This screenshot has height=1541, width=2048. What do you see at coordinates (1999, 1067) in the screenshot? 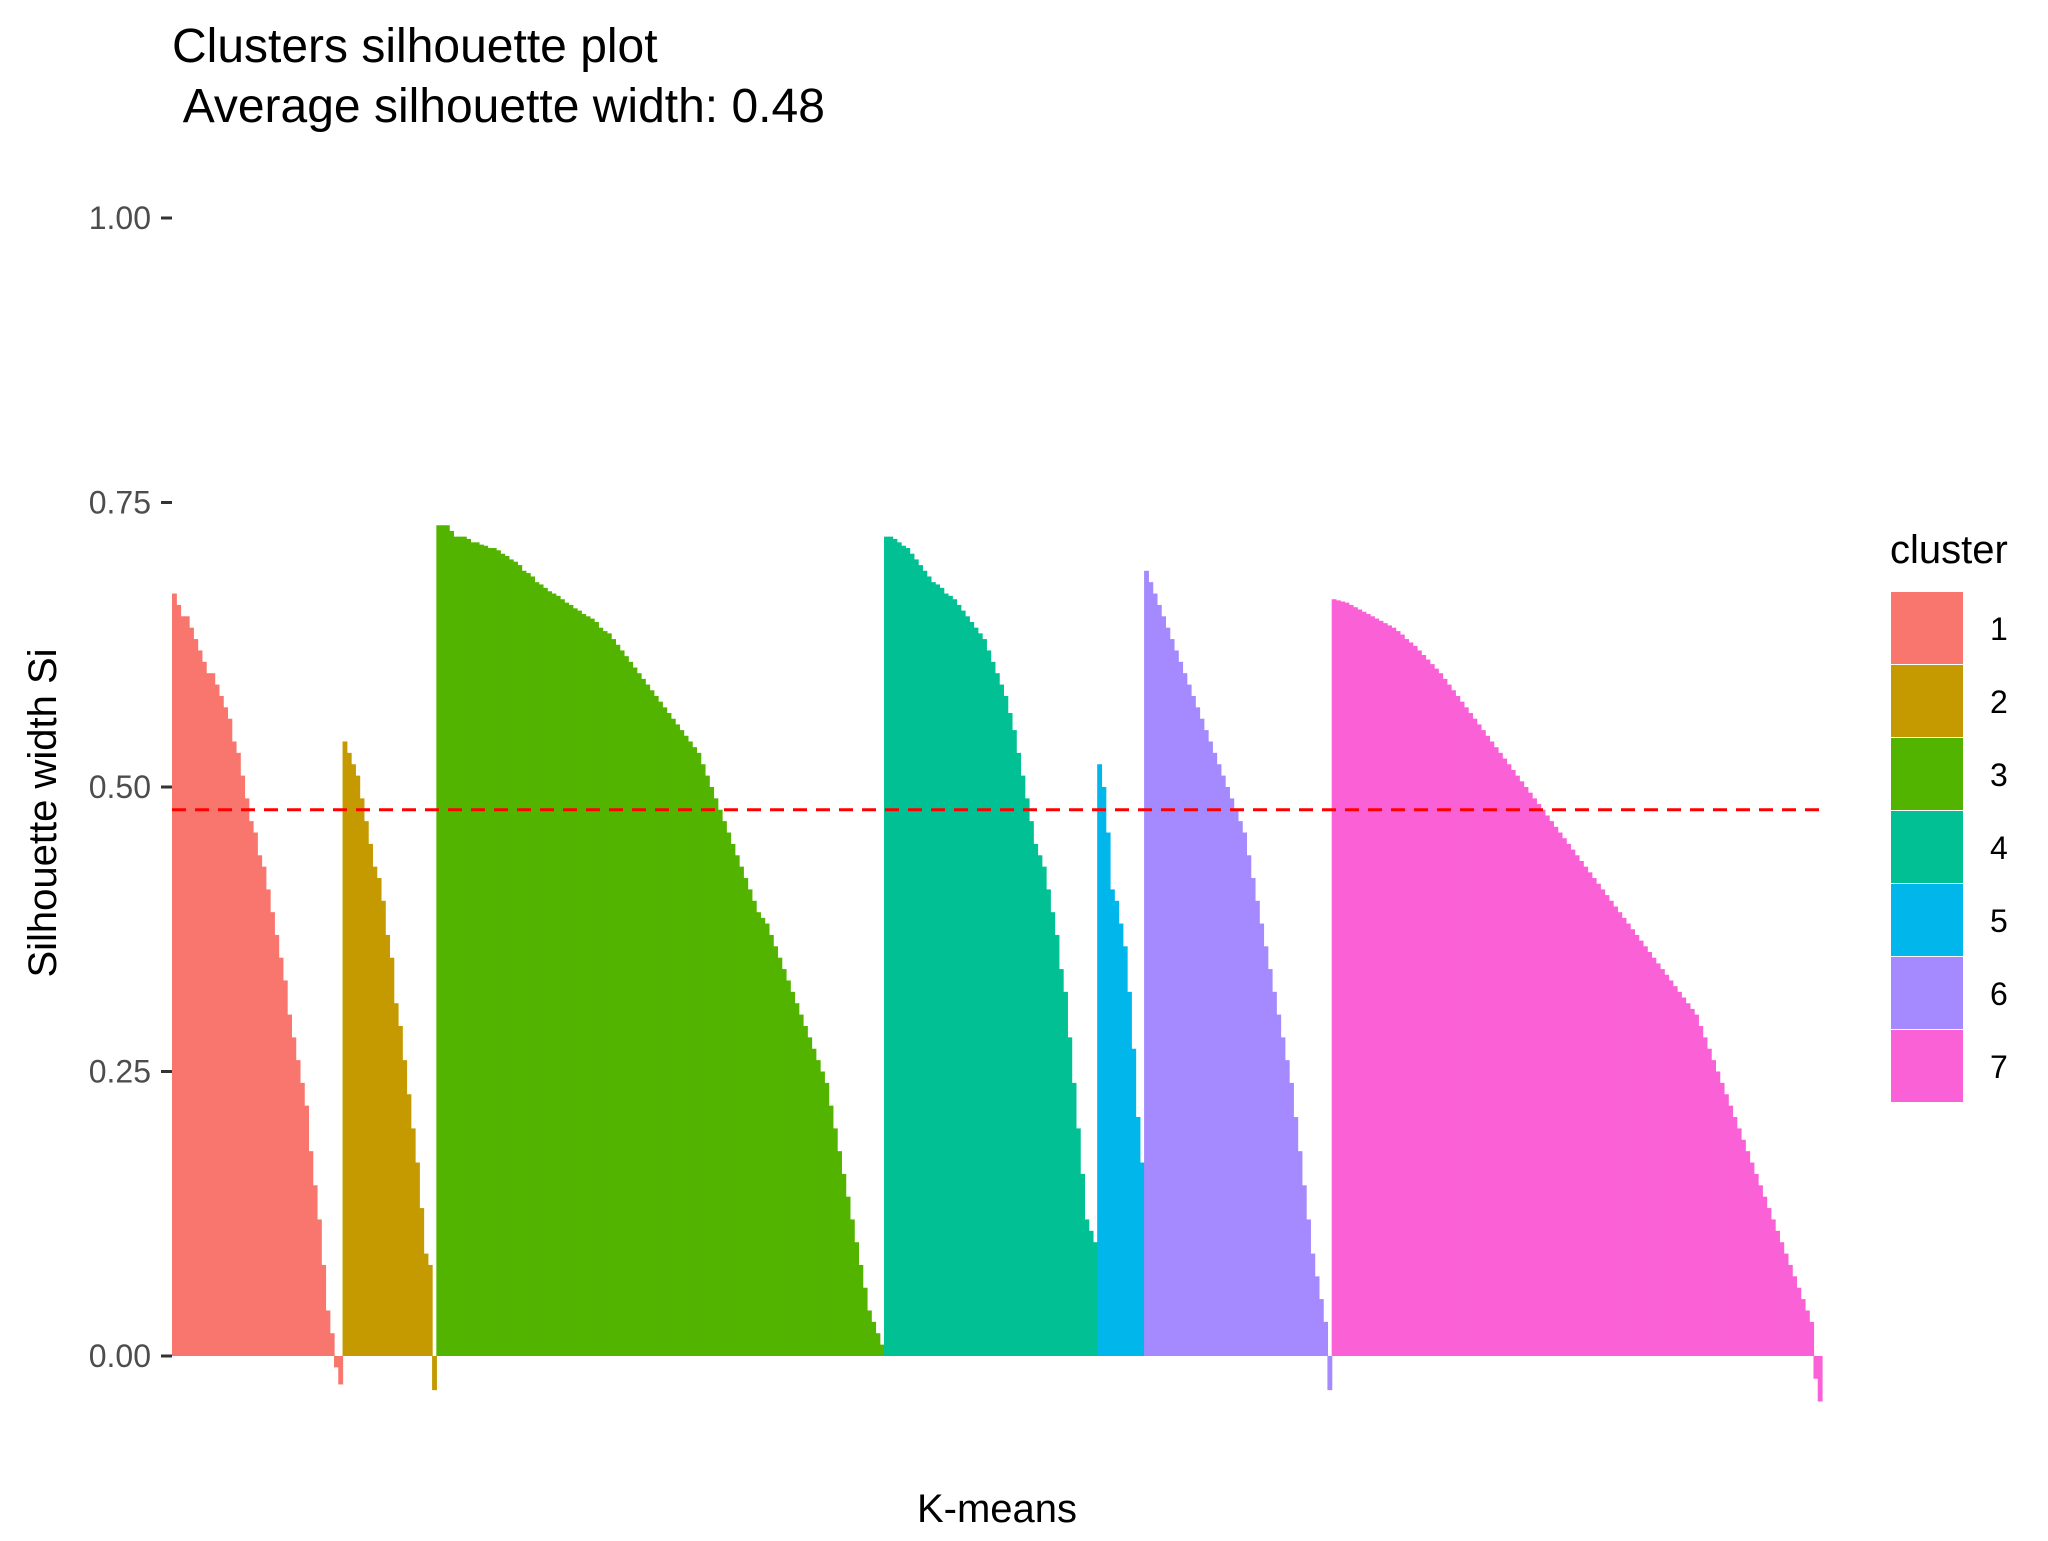
I see `legend-label: 7` at bounding box center [1999, 1067].